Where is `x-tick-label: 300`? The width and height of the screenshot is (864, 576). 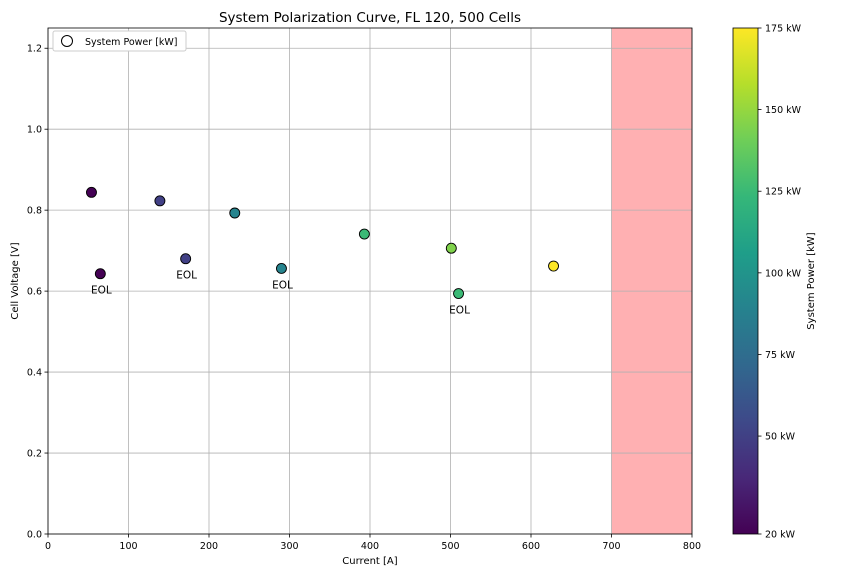 x-tick-label: 300 is located at coordinates (289, 546).